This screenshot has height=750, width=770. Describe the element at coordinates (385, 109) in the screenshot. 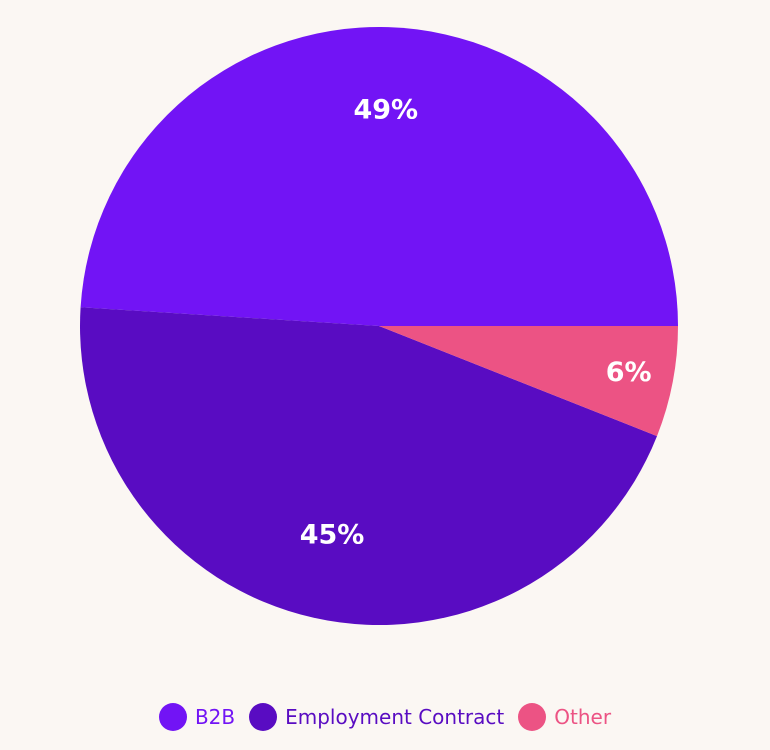

I see `data-label-b2b: 49%` at that location.